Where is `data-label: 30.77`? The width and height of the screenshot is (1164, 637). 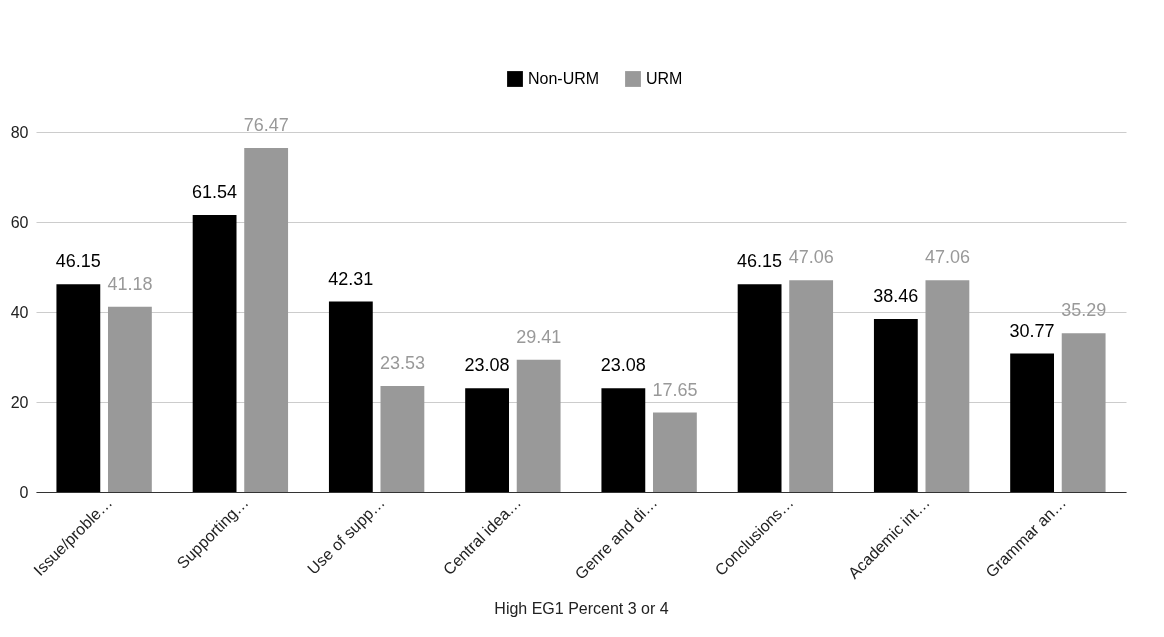 data-label: 30.77 is located at coordinates (1032, 330).